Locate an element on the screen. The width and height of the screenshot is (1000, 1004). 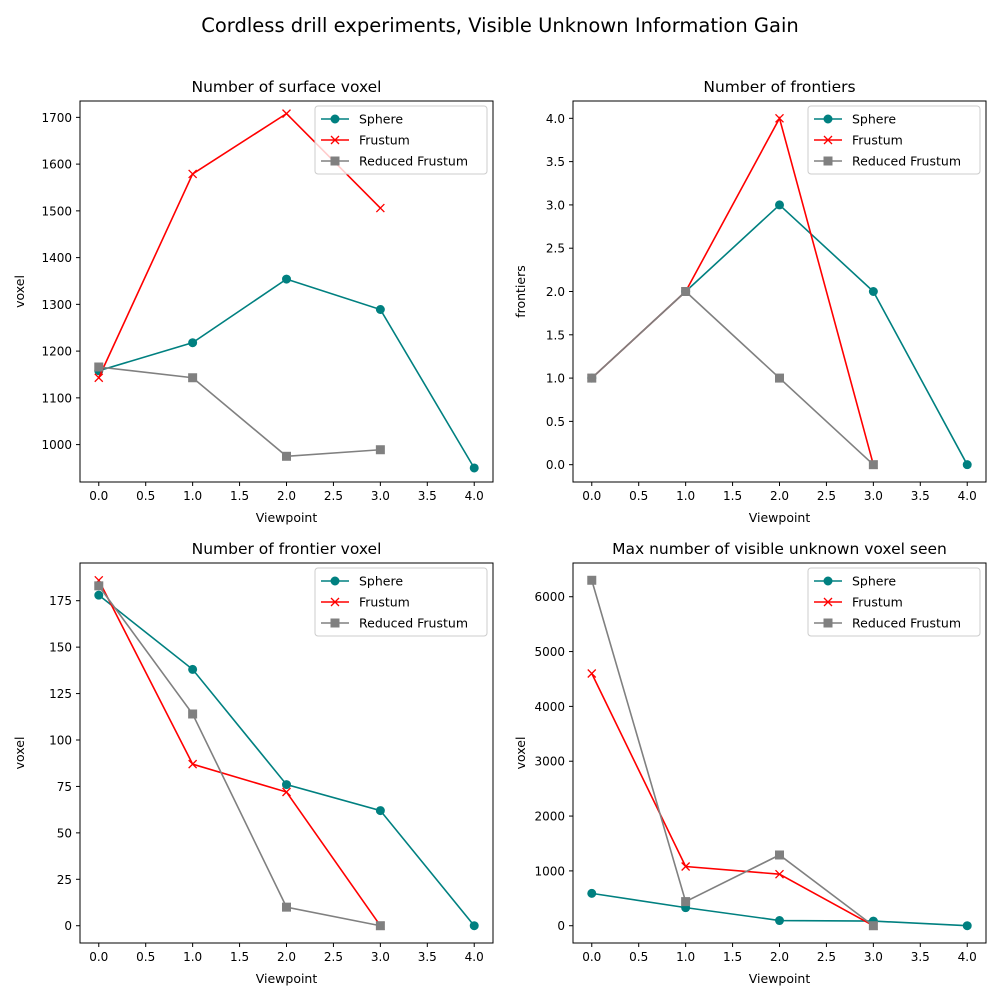
y-tick-label: 2.5 is located at coordinates (555, 249).